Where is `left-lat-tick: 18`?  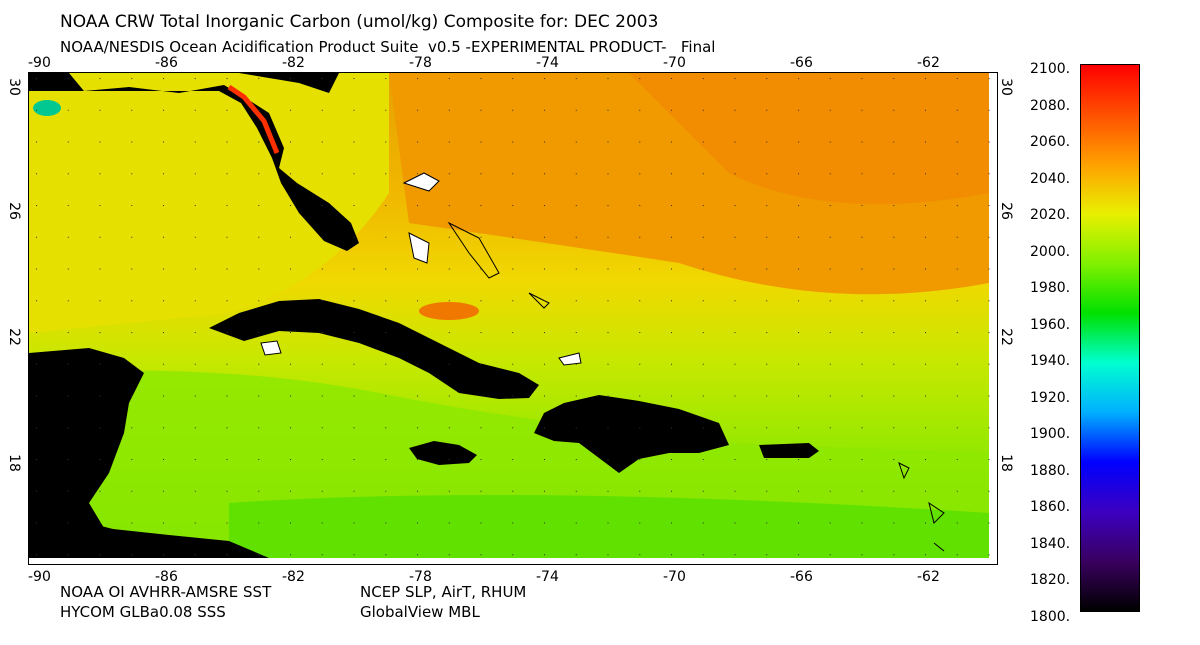 left-lat-tick: 18 is located at coordinates (13, 463).